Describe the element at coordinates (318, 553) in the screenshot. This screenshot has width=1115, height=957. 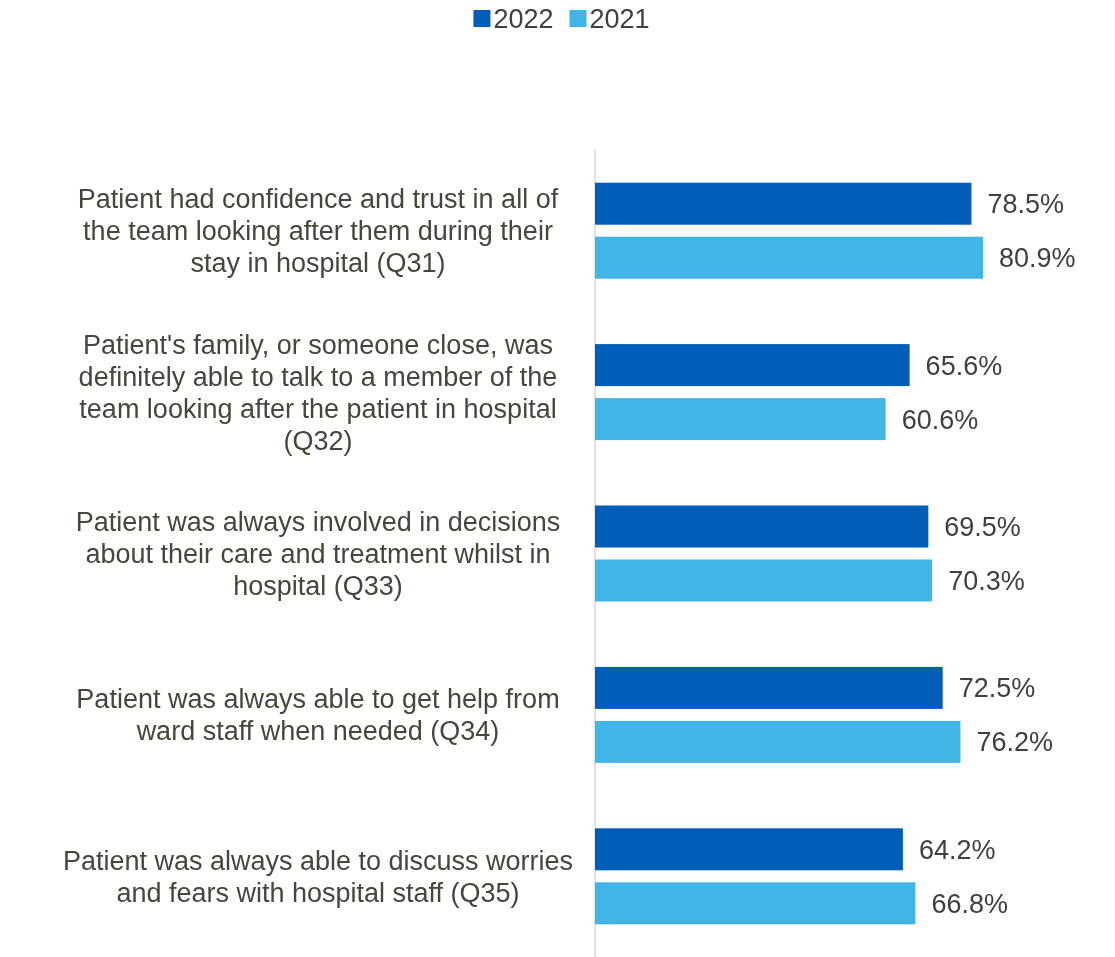
I see `y-tick-label: Patient was always involved in decisions about their care and treatment whilst in hospital (Q33)` at that location.